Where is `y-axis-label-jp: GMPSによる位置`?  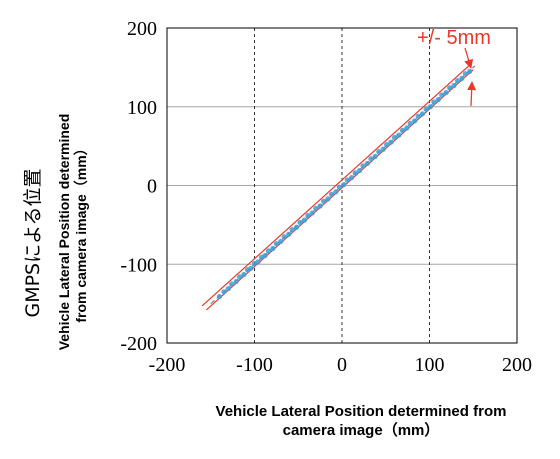
y-axis-label-jp: GMPSによる位置 is located at coordinates (33, 242).